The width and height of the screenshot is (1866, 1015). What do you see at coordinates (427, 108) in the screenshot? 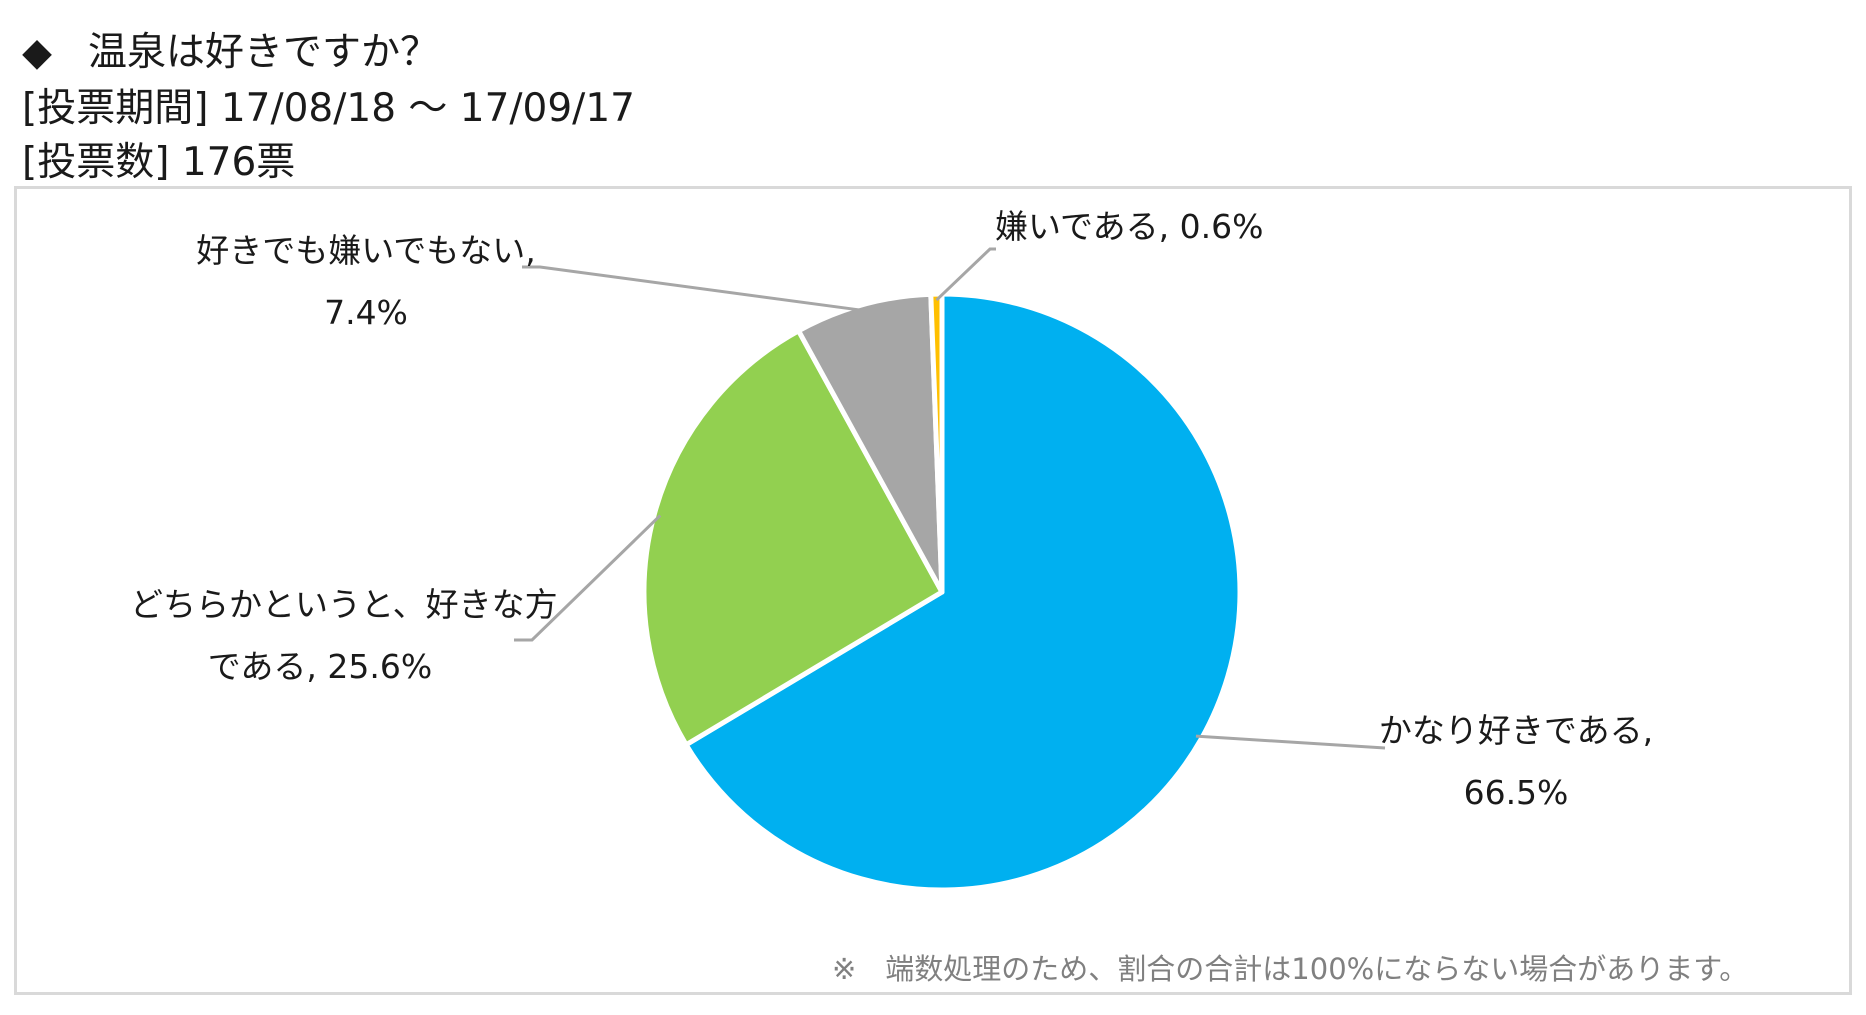
I see `voting-period-value: 17/08/18 ～ 17/09/17` at bounding box center [427, 108].